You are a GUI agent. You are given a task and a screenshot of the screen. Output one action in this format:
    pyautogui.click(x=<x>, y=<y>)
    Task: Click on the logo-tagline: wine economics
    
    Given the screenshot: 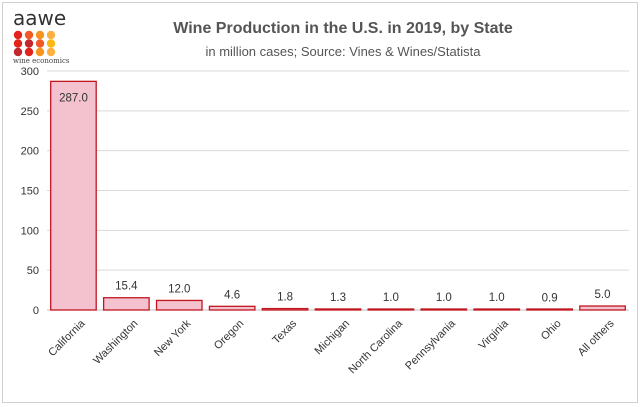 What is the action you would take?
    pyautogui.click(x=41, y=61)
    